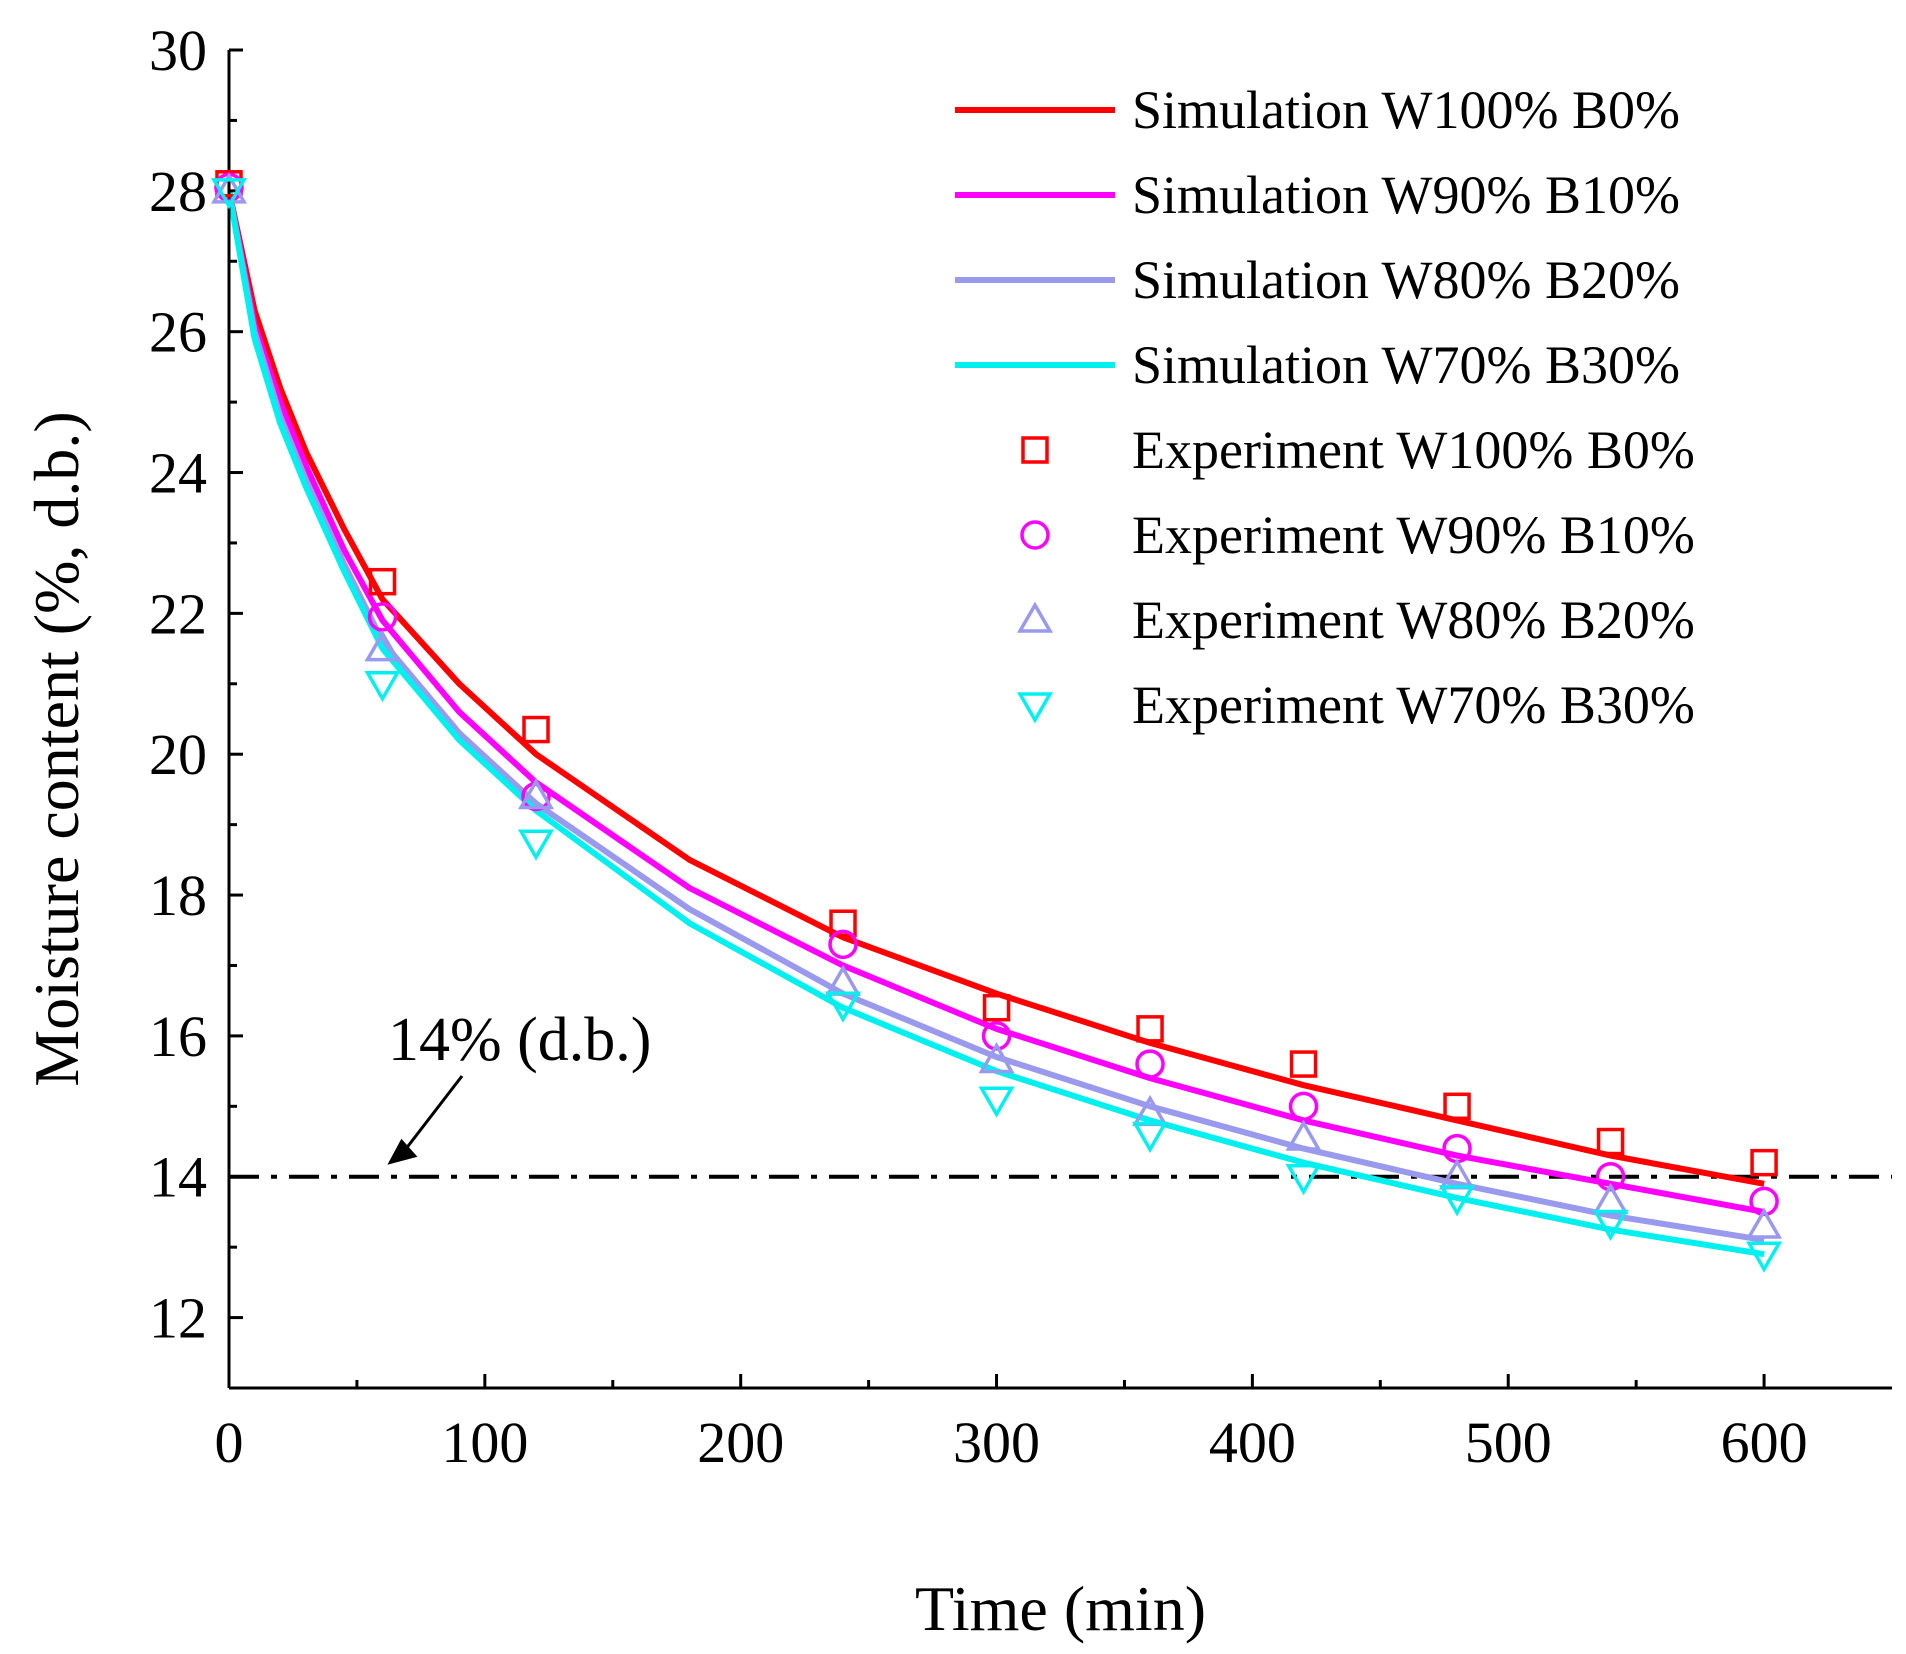 The width and height of the screenshot is (1906, 1654). I want to click on legend-label-exp-1: Experiment W100% B0%, so click(1413, 450).